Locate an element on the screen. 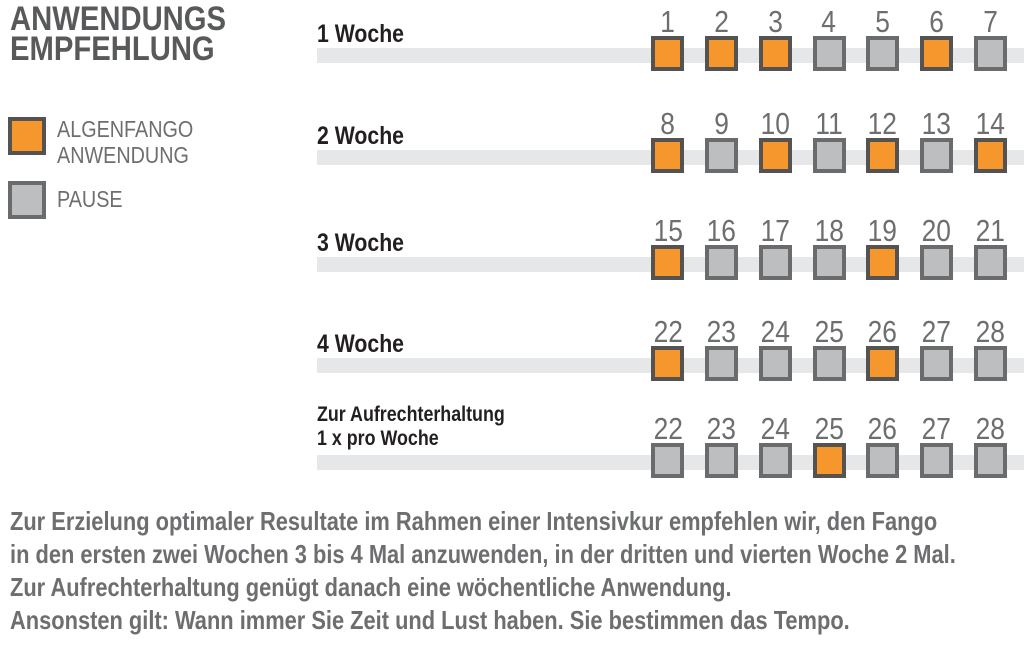  day-cell: 22 is located at coordinates (668, 348).